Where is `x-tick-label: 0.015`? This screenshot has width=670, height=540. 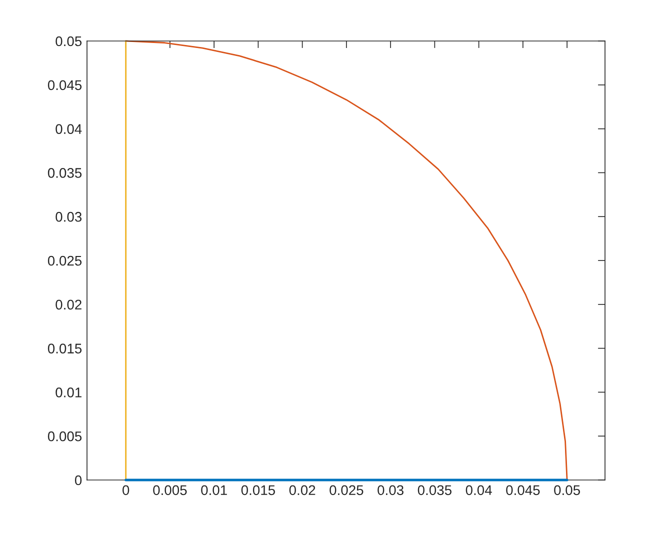
x-tick-label: 0.015 is located at coordinates (258, 490).